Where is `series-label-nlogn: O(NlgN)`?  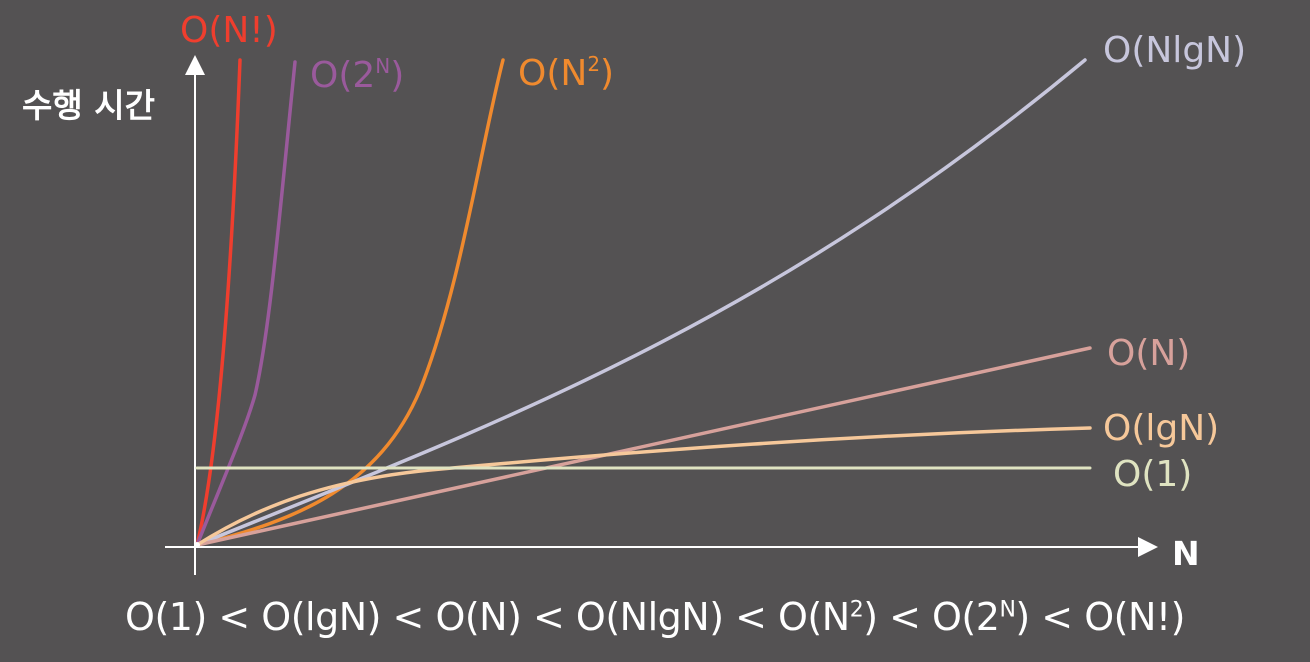
series-label-nlogn: O(NlgN) is located at coordinates (1174, 50).